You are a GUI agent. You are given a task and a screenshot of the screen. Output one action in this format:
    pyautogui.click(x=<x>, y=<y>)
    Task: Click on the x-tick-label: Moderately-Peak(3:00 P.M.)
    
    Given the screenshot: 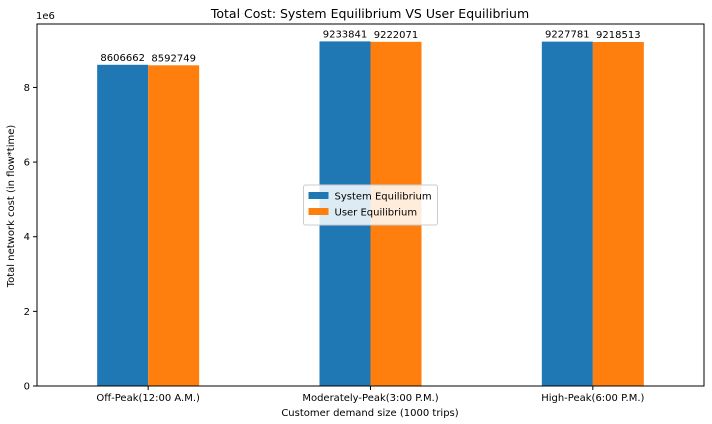 What is the action you would take?
    pyautogui.click(x=370, y=398)
    